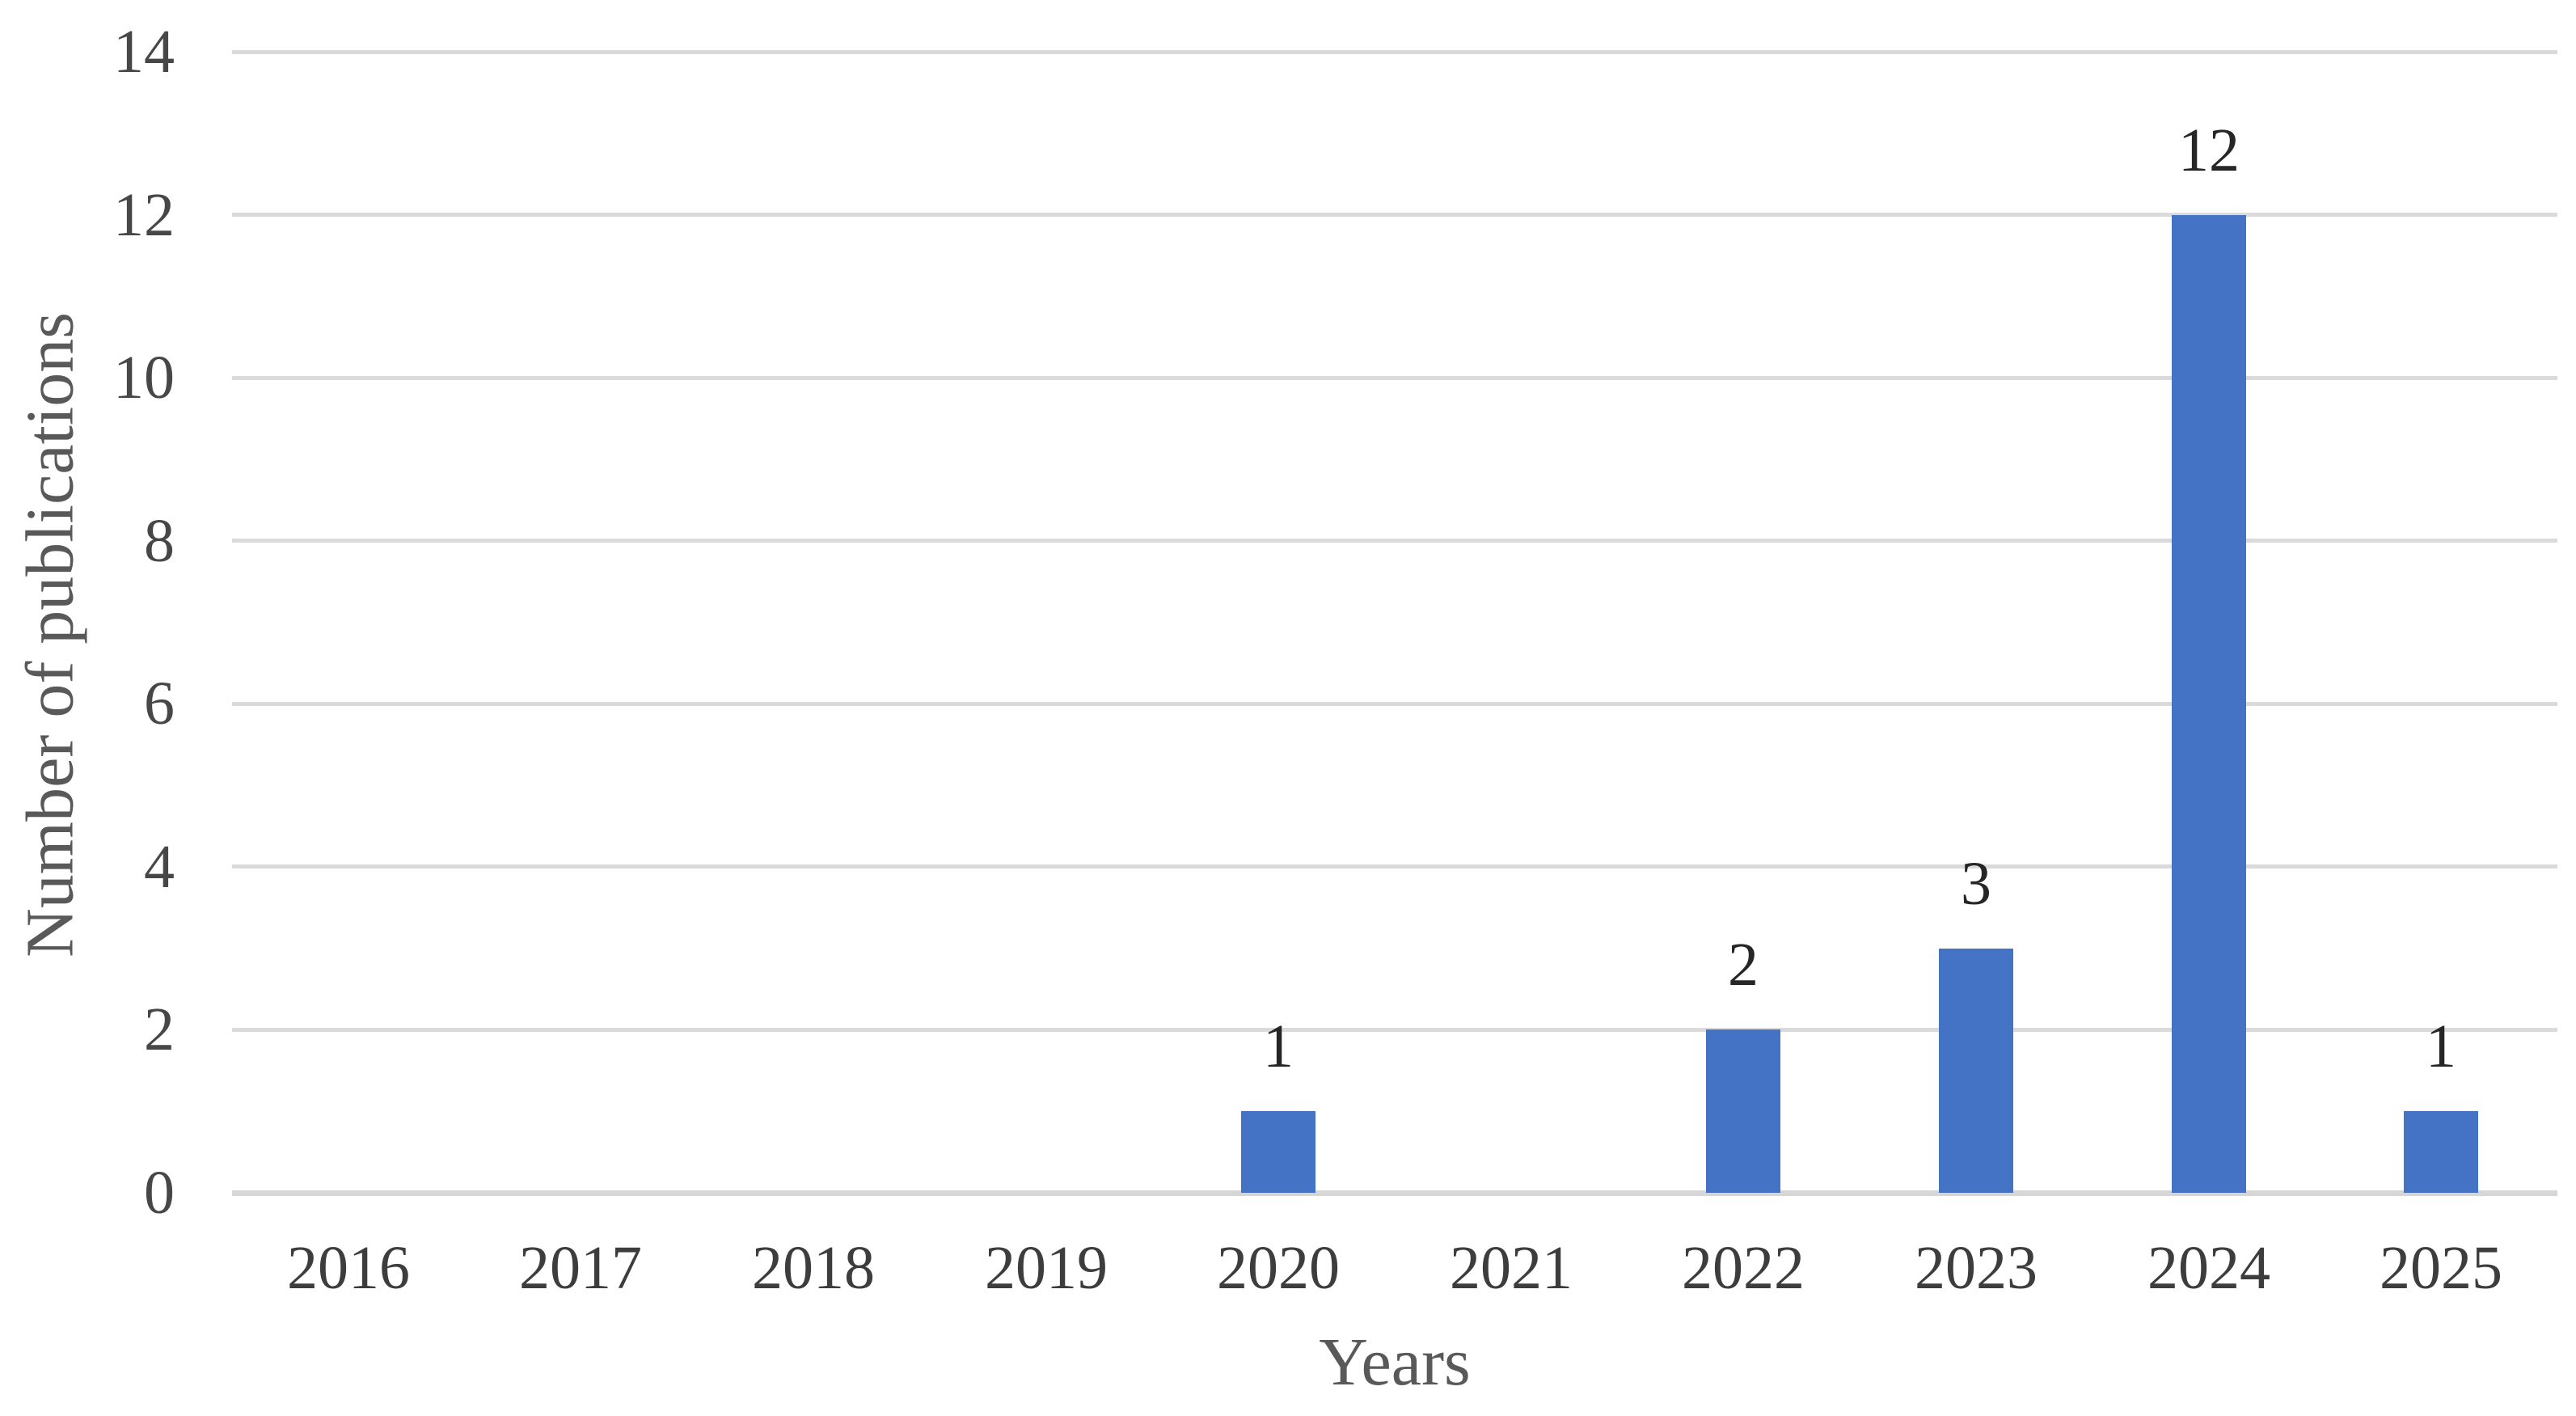 This screenshot has height=1416, width=2576. What do you see at coordinates (2208, 1268) in the screenshot?
I see `x-tick-label-2024: 2024` at bounding box center [2208, 1268].